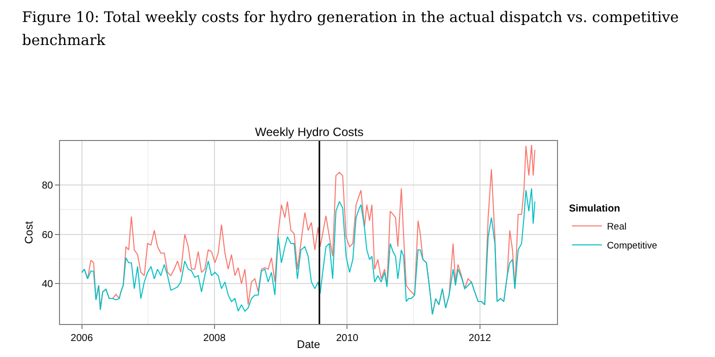 The height and width of the screenshot is (357, 715). Describe the element at coordinates (347, 338) in the screenshot. I see `x-tick-label: 2010` at that location.